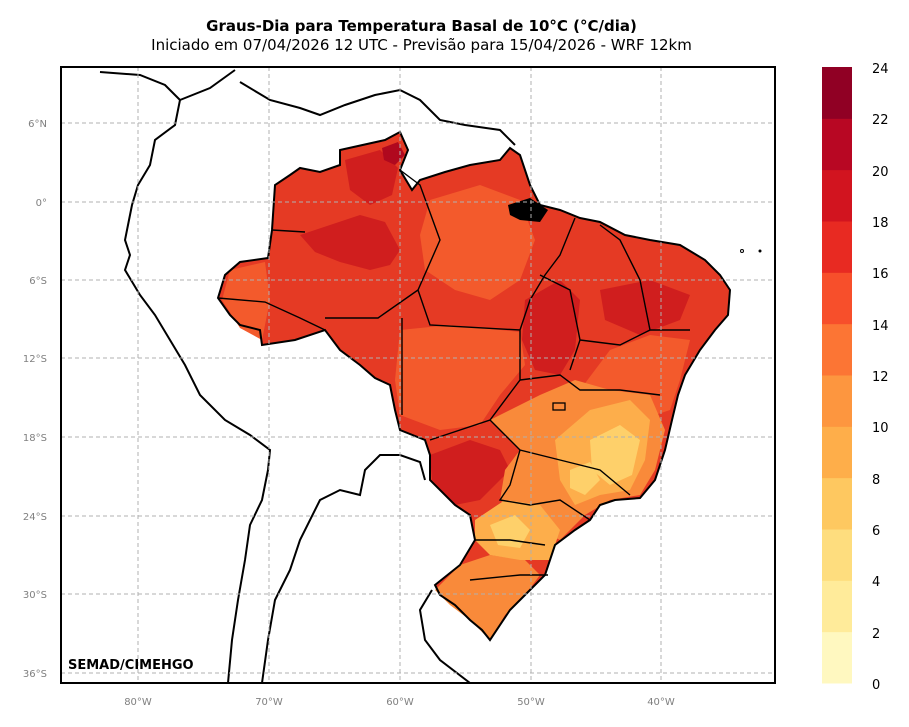 The image size is (909, 727). Describe the element at coordinates (37, 124) in the screenshot. I see `lat-label: 6°N` at that location.